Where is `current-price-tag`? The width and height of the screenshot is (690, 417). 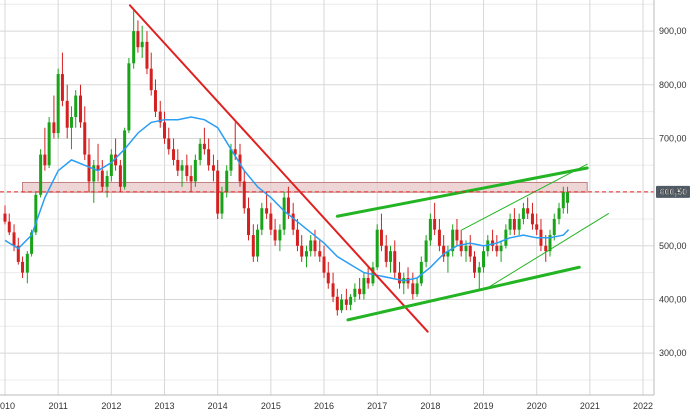
current-price-tag is located at coordinates (673, 191).